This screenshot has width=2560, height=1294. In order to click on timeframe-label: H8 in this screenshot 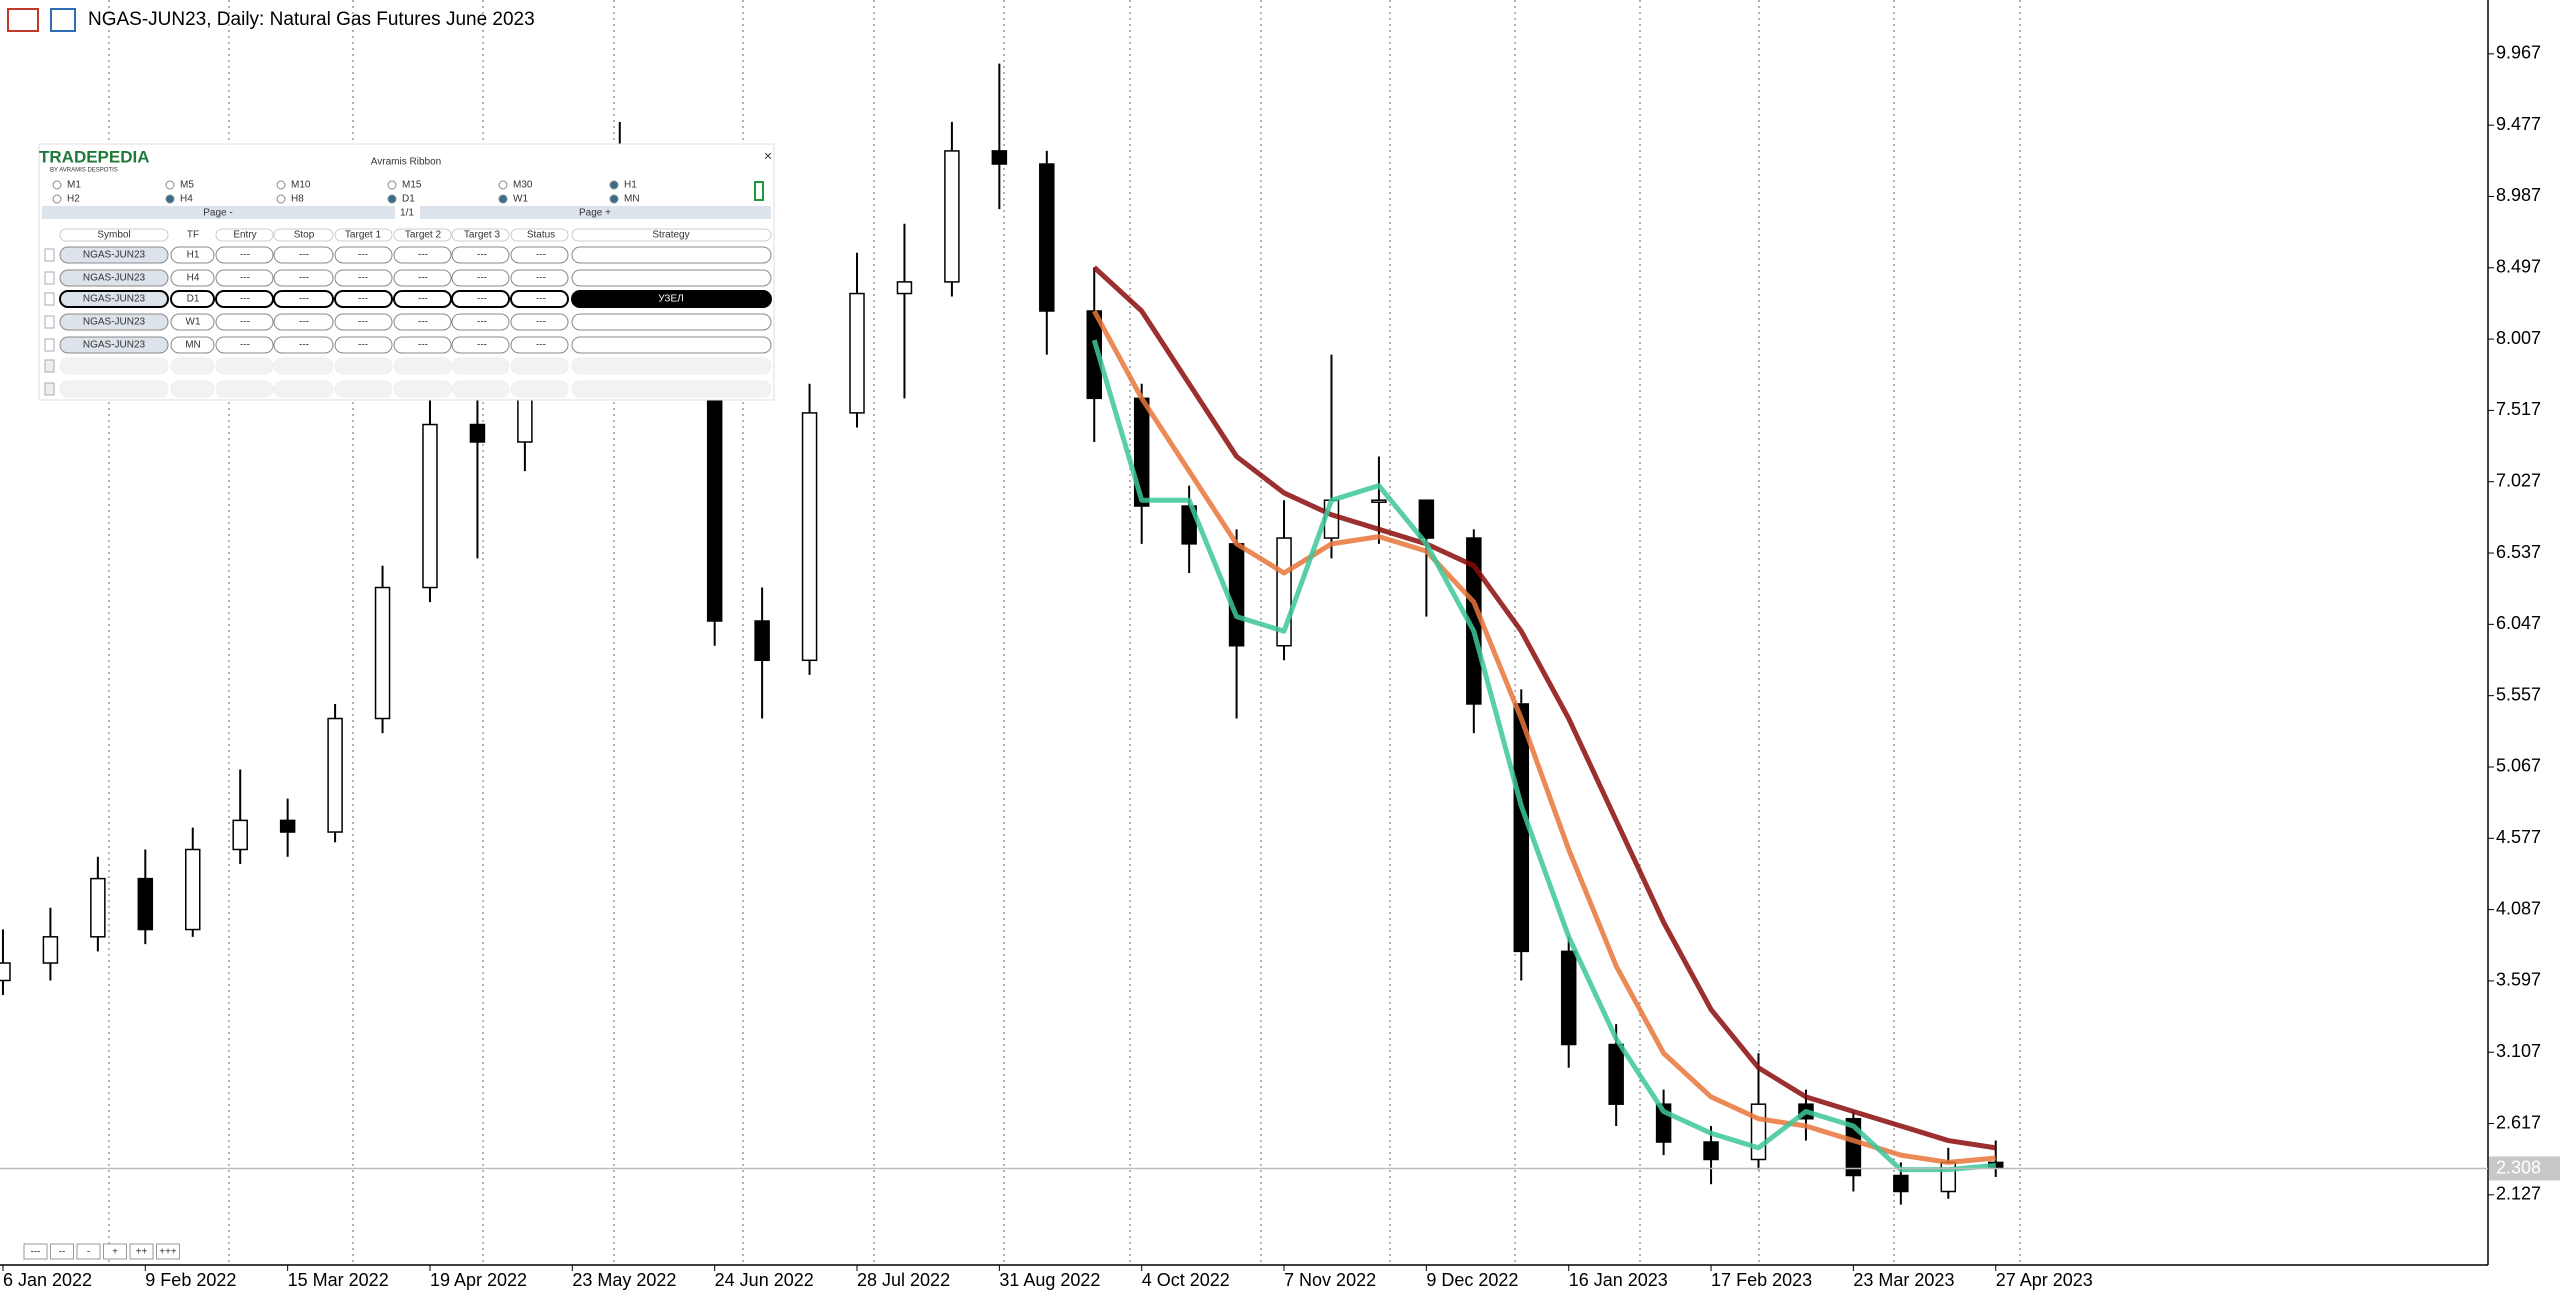, I will do `click(297, 199)`.